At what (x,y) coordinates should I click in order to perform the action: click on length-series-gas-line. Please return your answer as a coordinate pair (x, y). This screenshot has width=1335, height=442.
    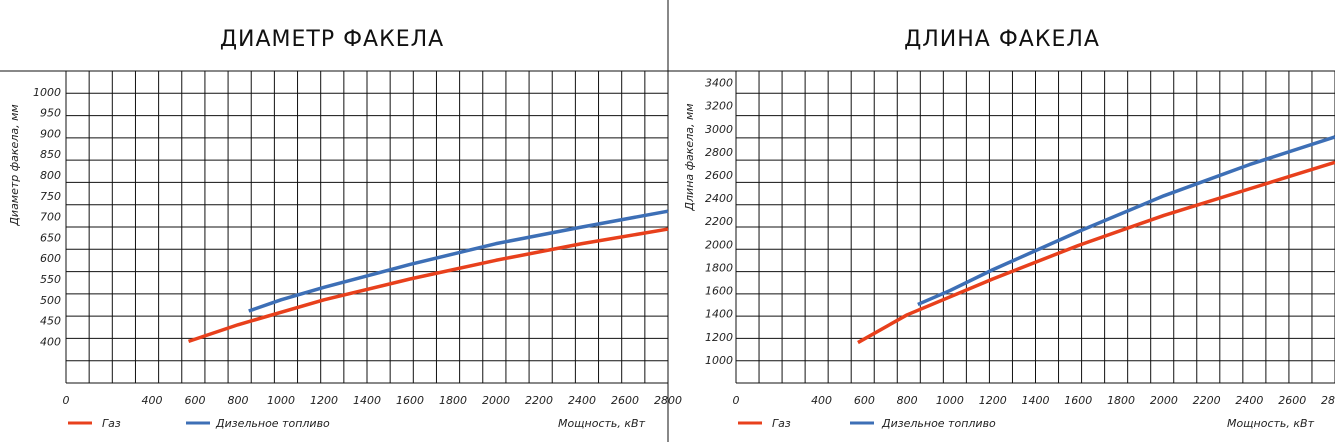
    Looking at the image, I should click on (1096, 252).